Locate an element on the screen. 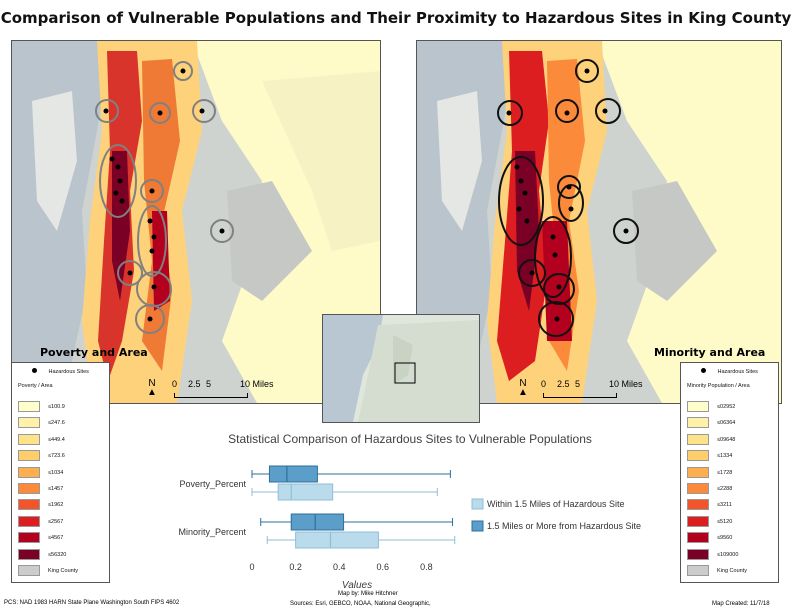 Image resolution: width=792 pixels, height=612 pixels. legend-class-row: ≤723.6 is located at coordinates (60, 456).